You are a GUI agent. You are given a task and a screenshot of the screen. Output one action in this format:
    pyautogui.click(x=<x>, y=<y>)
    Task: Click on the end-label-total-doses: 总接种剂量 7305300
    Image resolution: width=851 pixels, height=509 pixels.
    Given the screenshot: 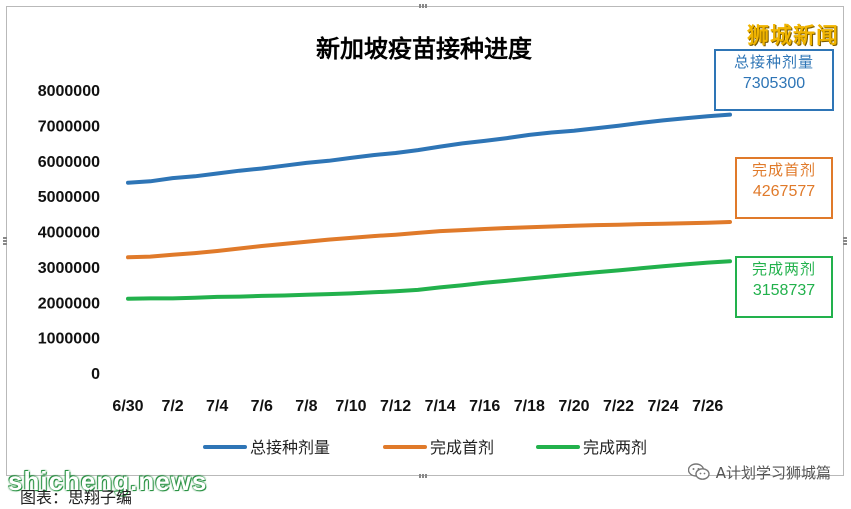 What is the action you would take?
    pyautogui.click(x=774, y=80)
    